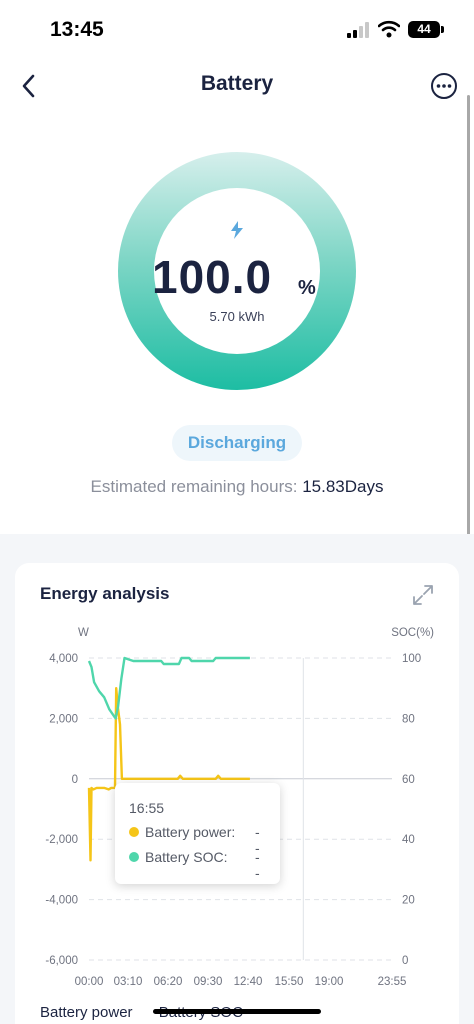  Describe the element at coordinates (89, 982) in the screenshot. I see `x-tick-label: 00:00` at that location.